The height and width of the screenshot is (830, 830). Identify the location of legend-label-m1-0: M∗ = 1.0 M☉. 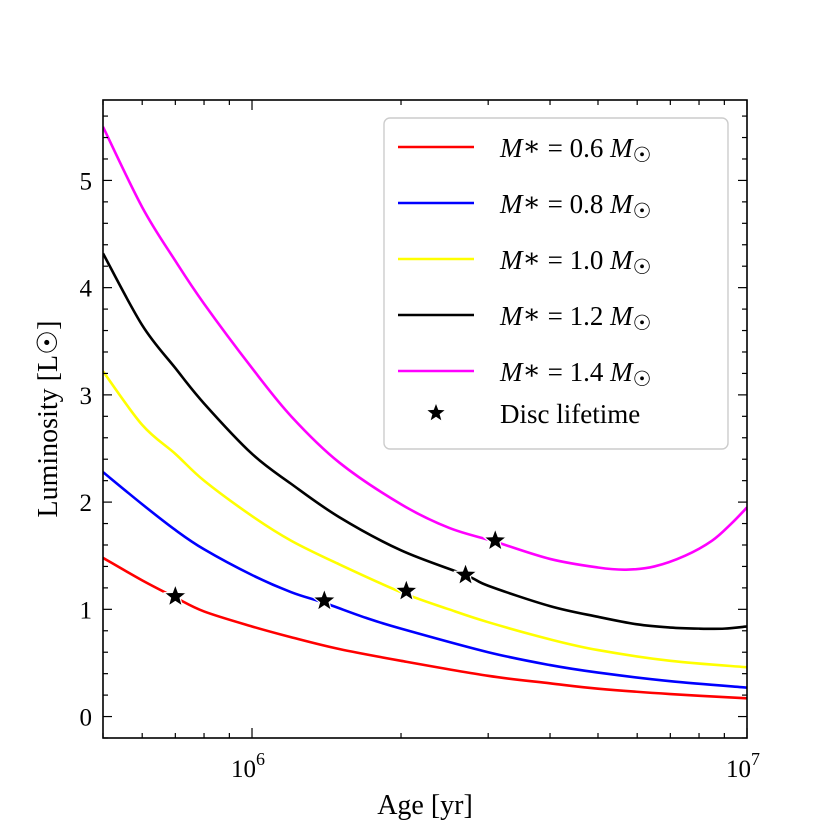
(575, 261).